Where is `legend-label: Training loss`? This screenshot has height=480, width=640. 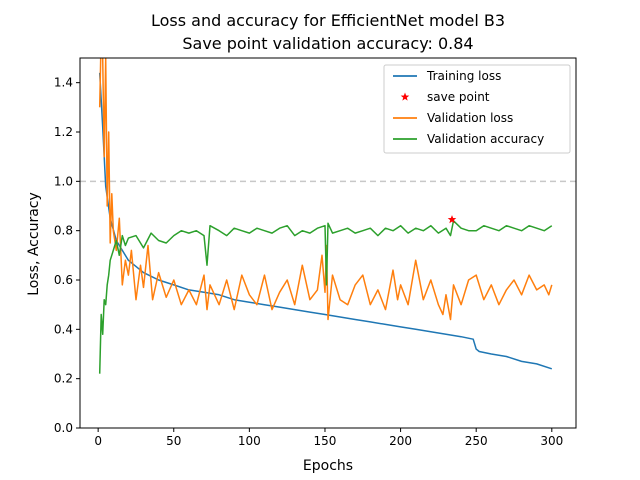 legend-label: Training loss is located at coordinates (463, 76).